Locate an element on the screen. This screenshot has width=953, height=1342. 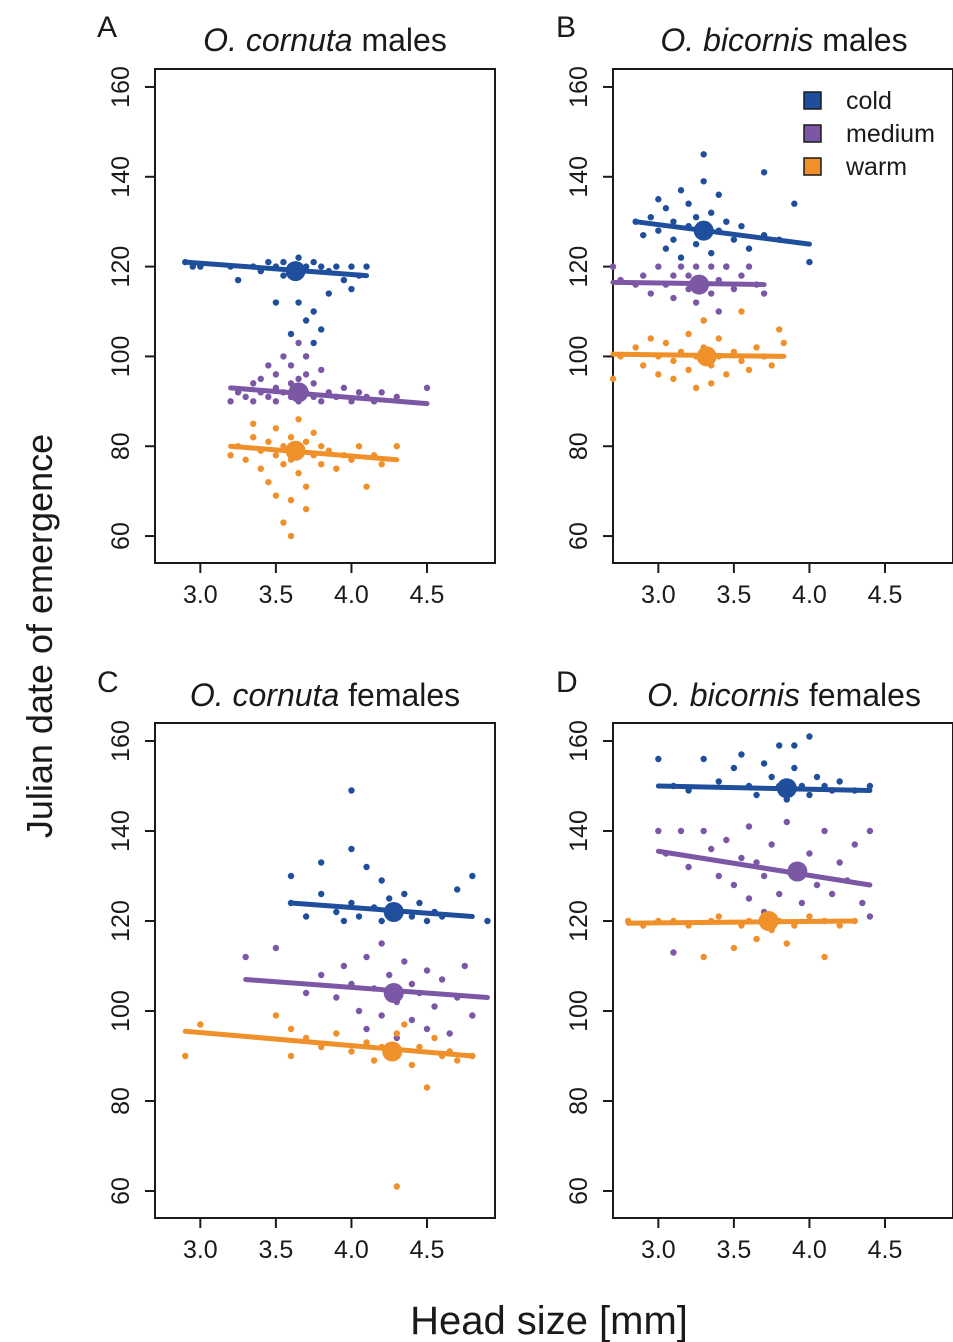
panel-letter: B is located at coordinates (566, 27).